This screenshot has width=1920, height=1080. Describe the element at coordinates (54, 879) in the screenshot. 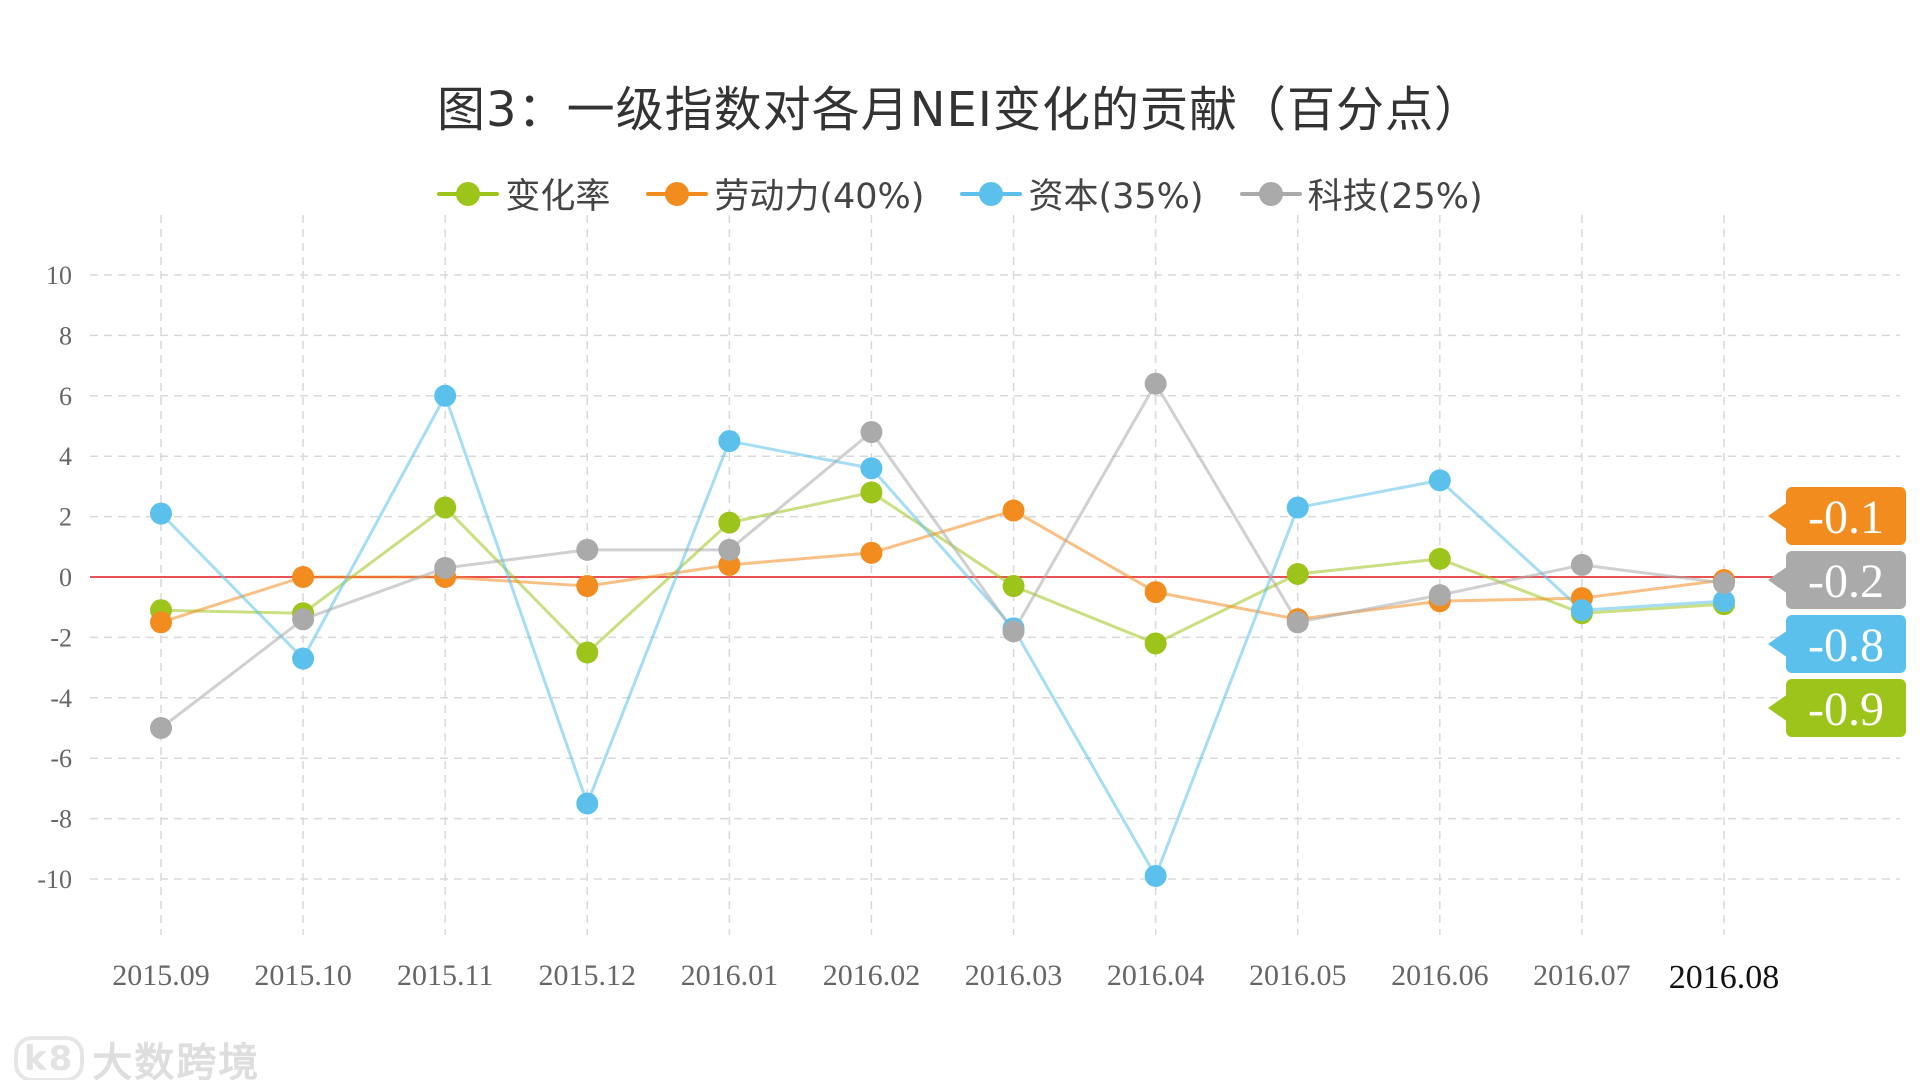

I see `y-tick-label: -10` at that location.